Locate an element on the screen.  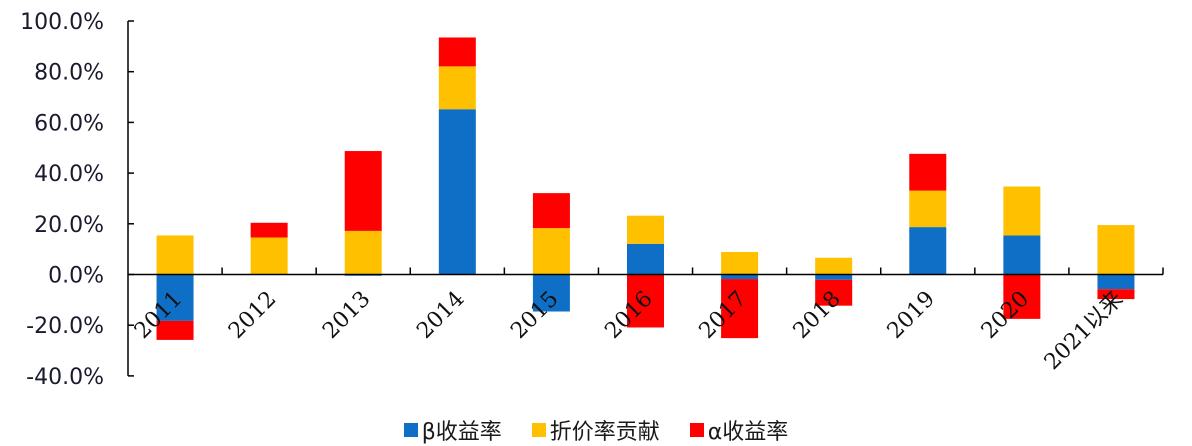
legend-swatch-beta is located at coordinates (410, 430).